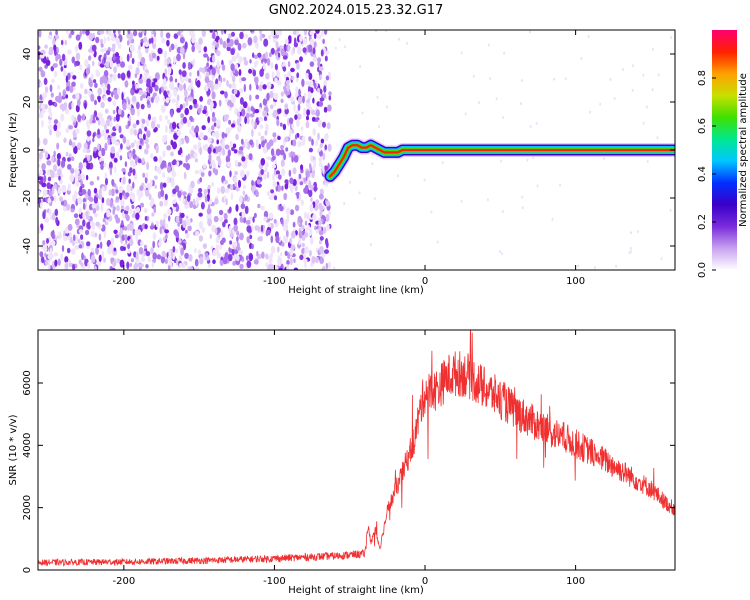  What do you see at coordinates (575, 581) in the screenshot?
I see `x-tick-label: 100` at bounding box center [575, 581].